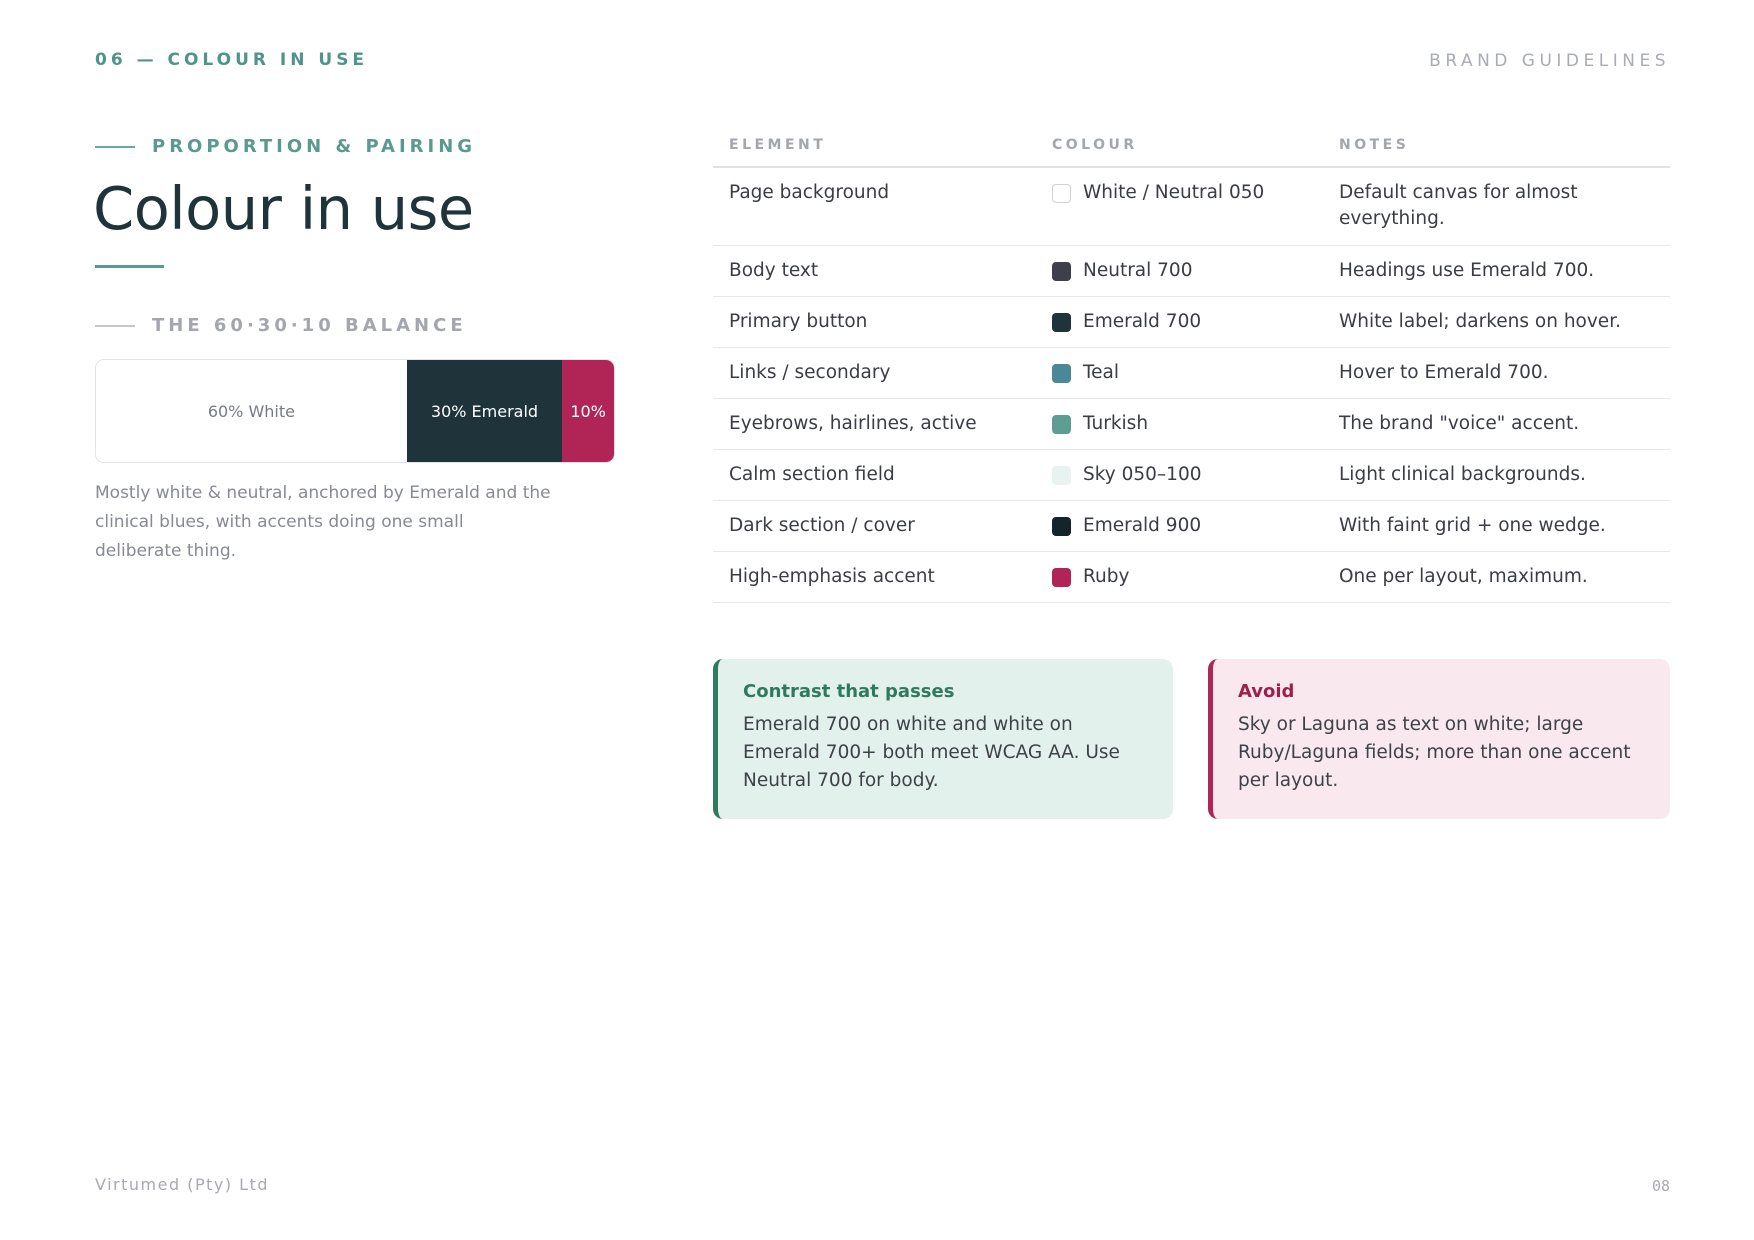  What do you see at coordinates (1266, 691) in the screenshot?
I see `callout-title: Avoid` at bounding box center [1266, 691].